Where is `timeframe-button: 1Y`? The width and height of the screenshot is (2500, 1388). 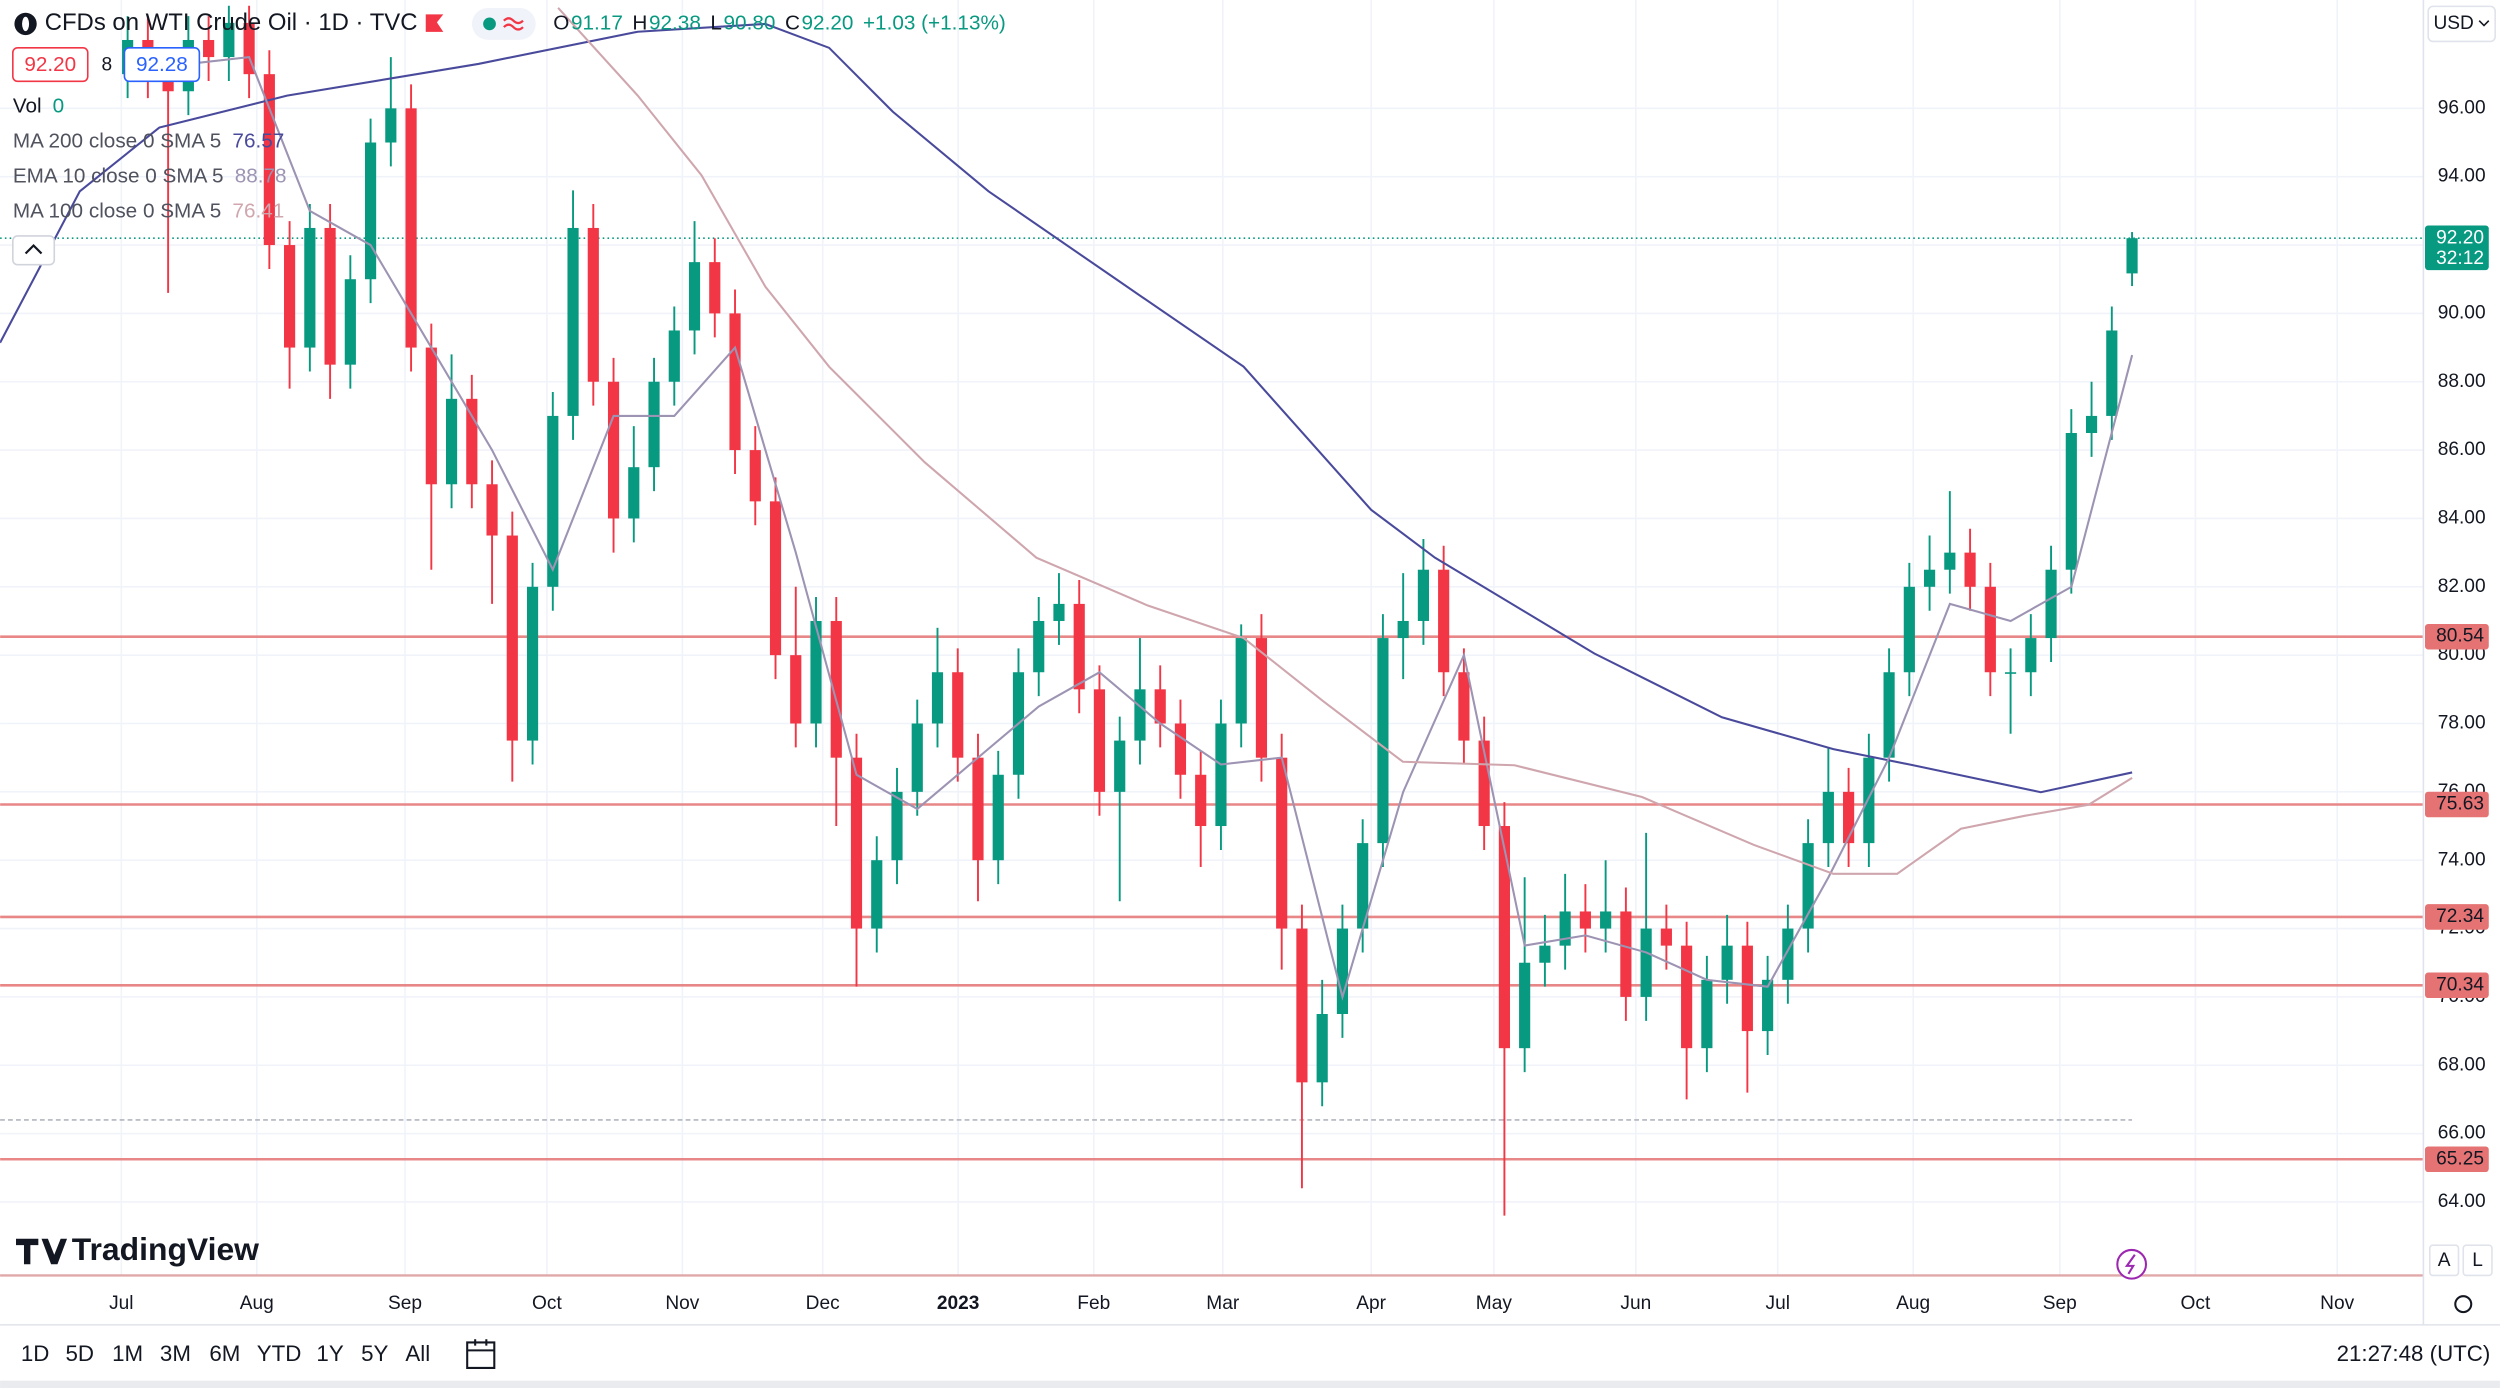 timeframe-button: 1Y is located at coordinates (329, 1353).